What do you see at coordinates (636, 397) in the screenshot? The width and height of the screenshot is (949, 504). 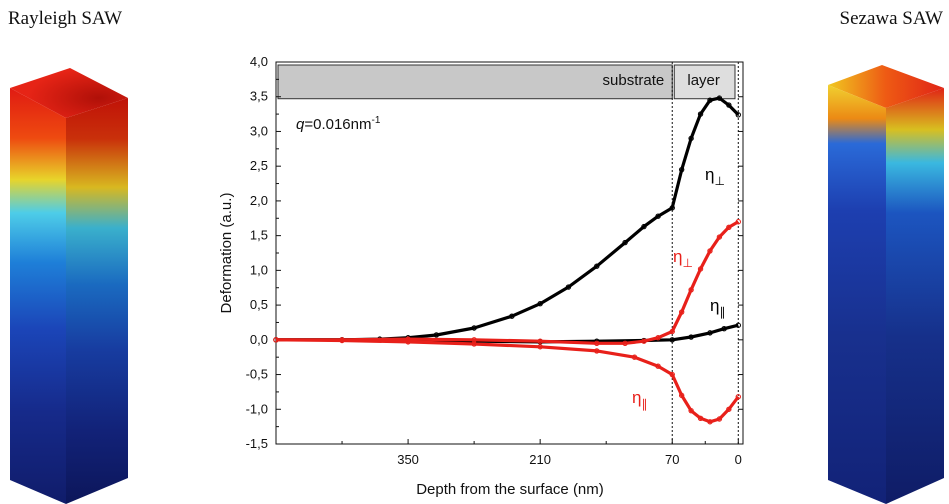 I see `red-par-symbol: η` at bounding box center [636, 397].